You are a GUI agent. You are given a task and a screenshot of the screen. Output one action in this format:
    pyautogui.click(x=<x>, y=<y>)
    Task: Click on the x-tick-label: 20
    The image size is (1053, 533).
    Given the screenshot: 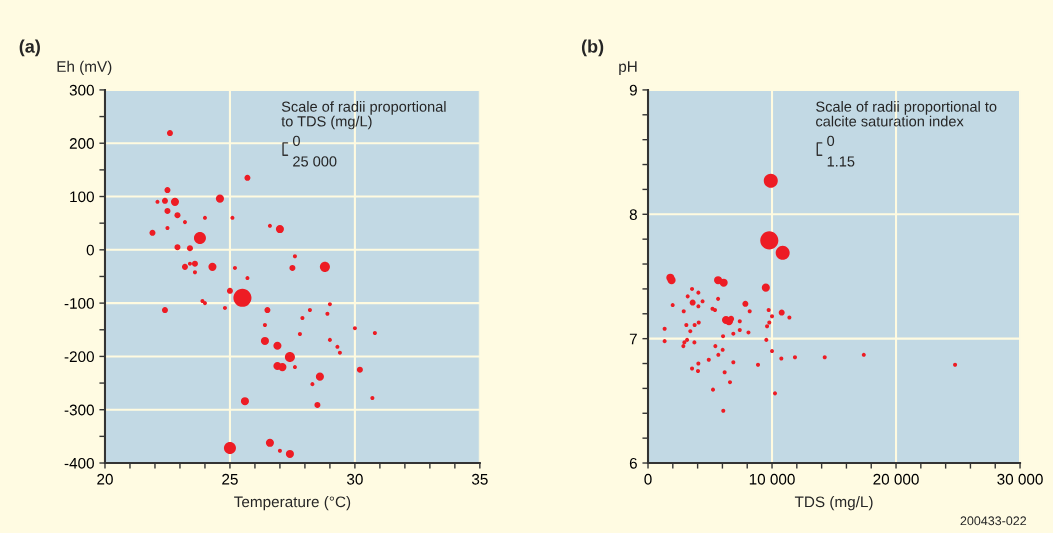 What is the action you would take?
    pyautogui.click(x=105, y=479)
    